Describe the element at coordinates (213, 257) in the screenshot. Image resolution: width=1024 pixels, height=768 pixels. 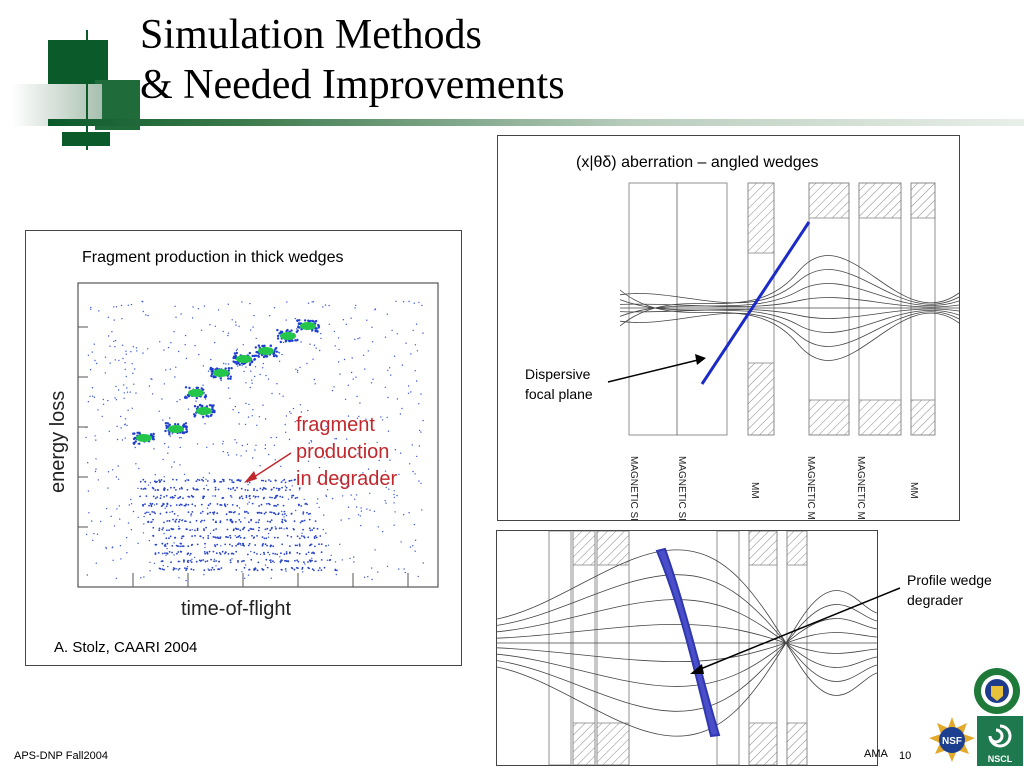
I see `panel-caption: Fragment production in thick wedges` at that location.